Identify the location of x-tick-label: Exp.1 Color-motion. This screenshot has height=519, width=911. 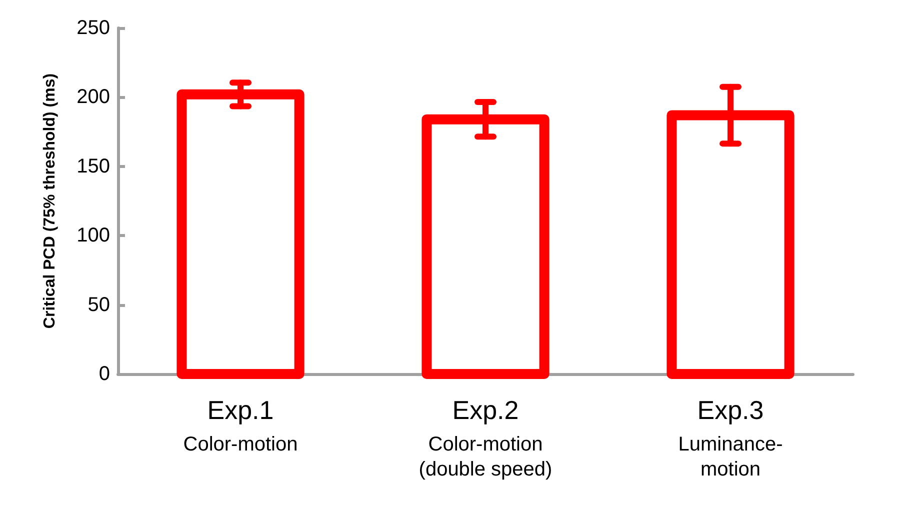
(240, 425).